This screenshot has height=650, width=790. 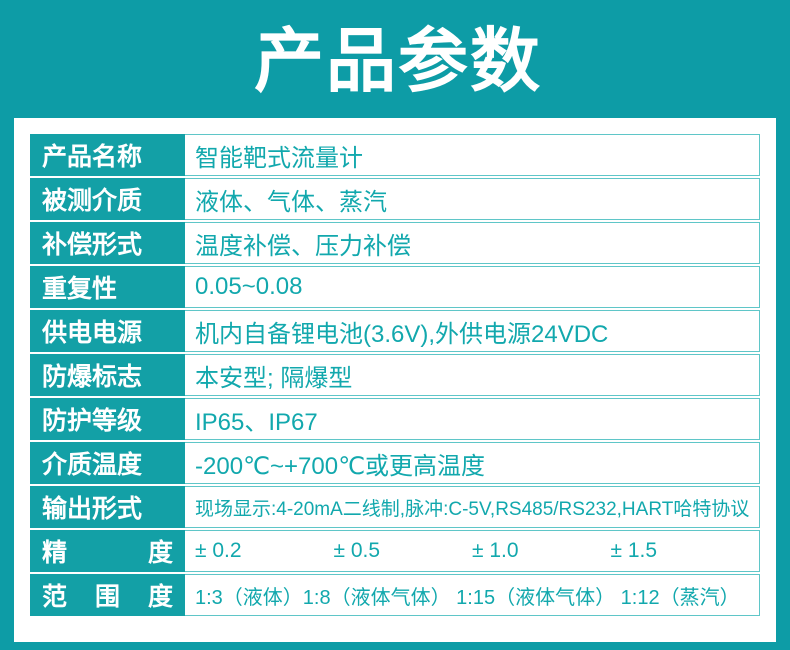 I want to click on accuracy-value-2: ± 0.5, so click(x=357, y=550).